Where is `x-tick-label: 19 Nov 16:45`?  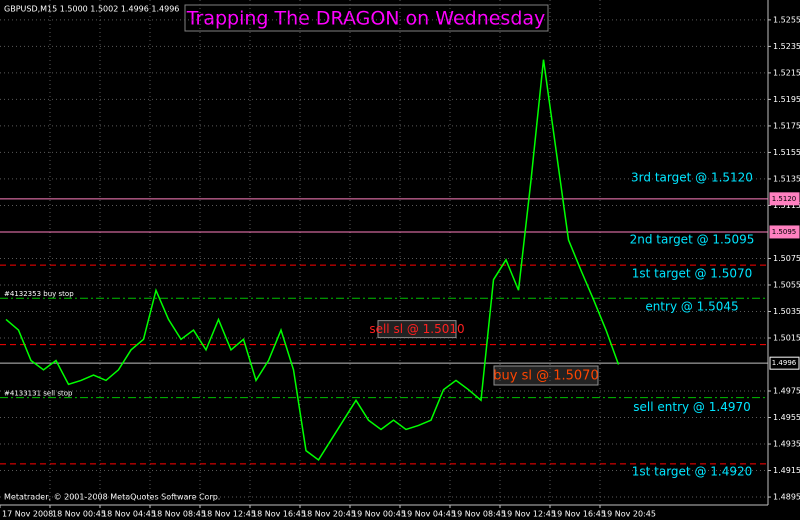
x-tick-label: 19 Nov 16:45 is located at coordinates (579, 514).